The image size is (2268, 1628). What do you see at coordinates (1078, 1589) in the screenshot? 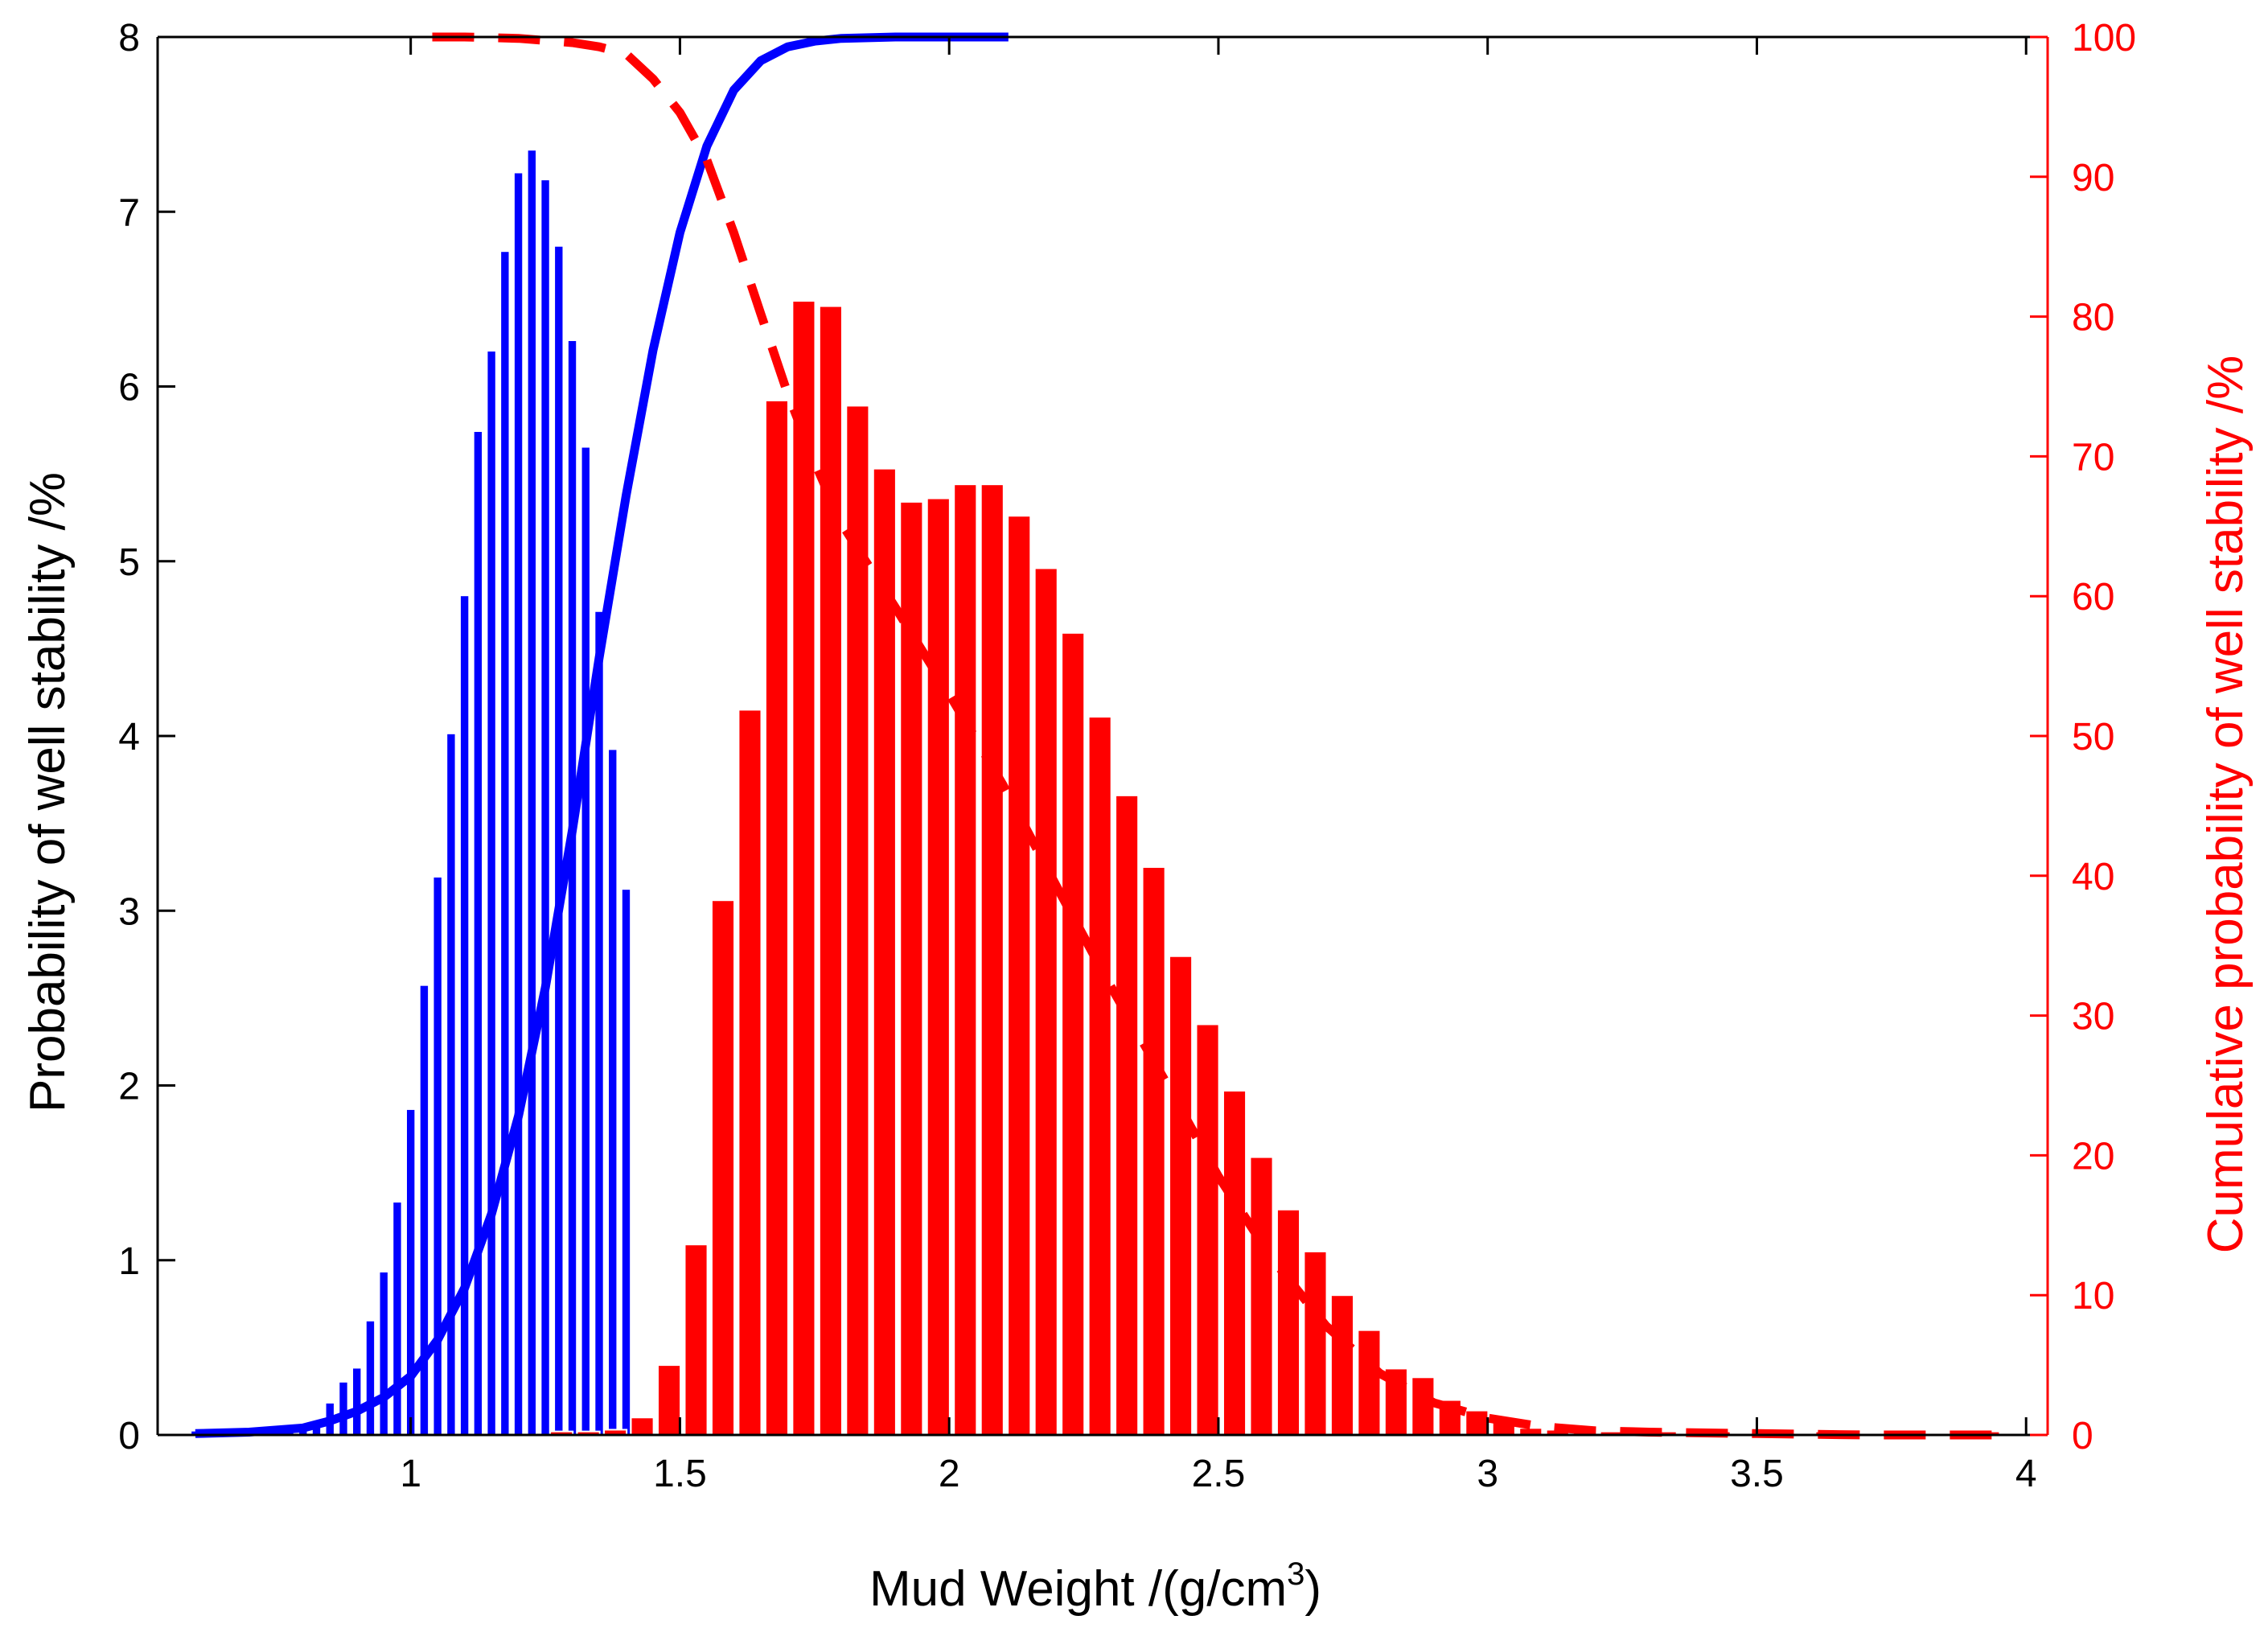
I see `x-axis-title-main: Mud Weight /(g/cm` at bounding box center [1078, 1589].